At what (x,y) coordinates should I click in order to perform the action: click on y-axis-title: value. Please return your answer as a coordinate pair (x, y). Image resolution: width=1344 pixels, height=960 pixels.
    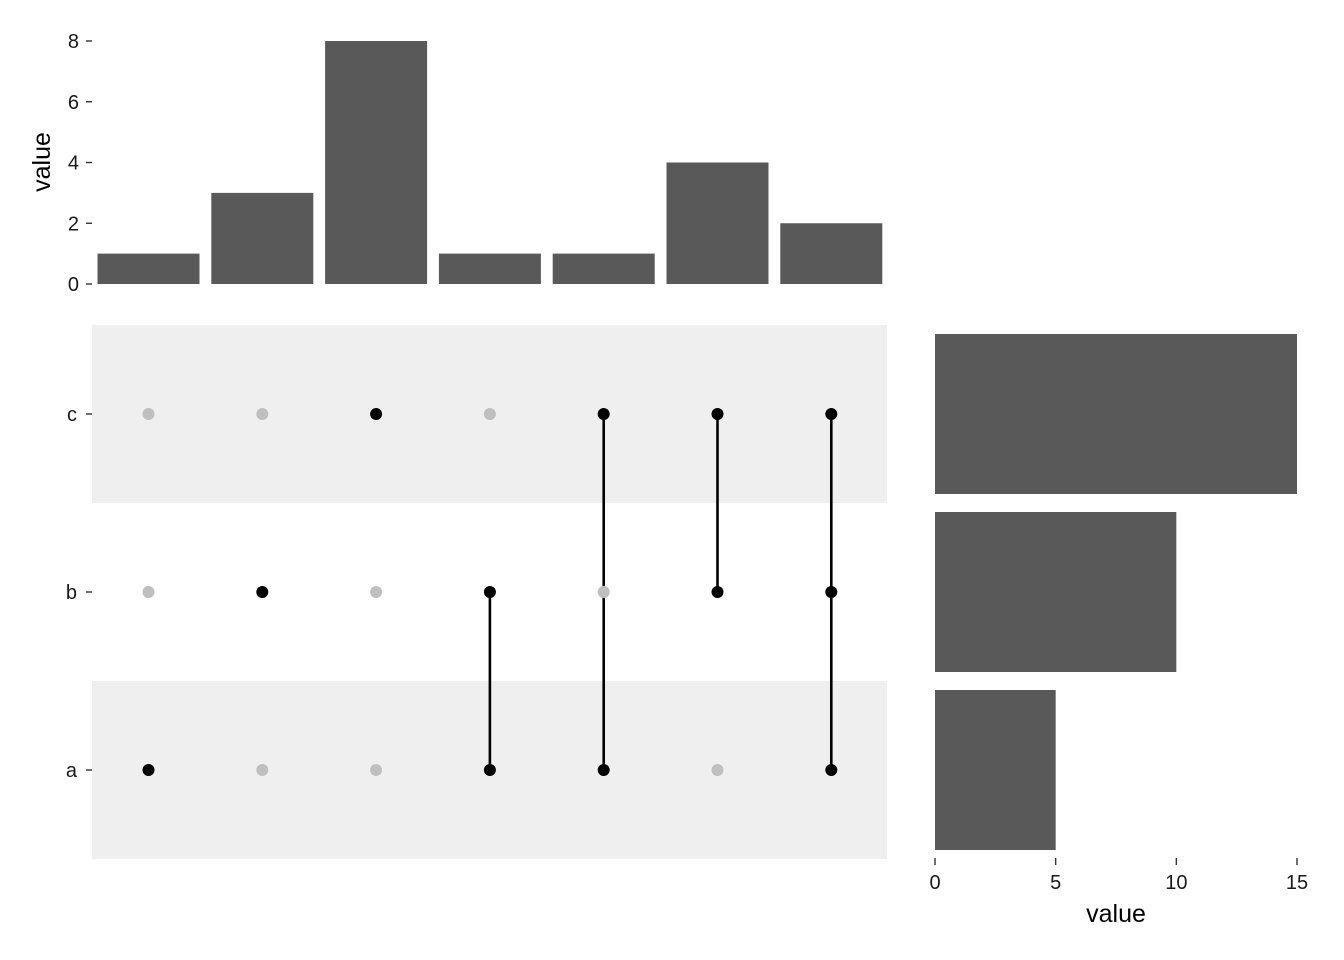
    Looking at the image, I should click on (42, 162).